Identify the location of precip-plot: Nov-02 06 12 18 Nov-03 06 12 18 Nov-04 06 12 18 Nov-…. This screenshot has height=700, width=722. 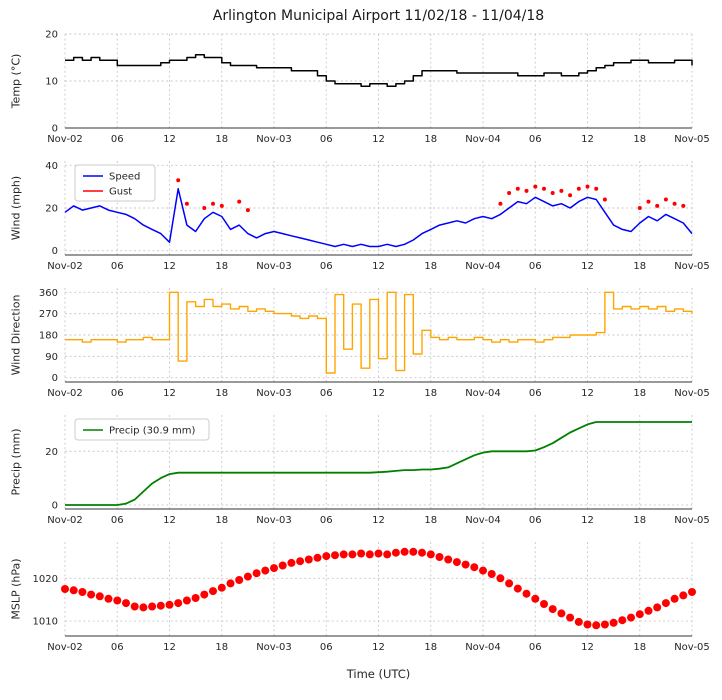
(377, 470).